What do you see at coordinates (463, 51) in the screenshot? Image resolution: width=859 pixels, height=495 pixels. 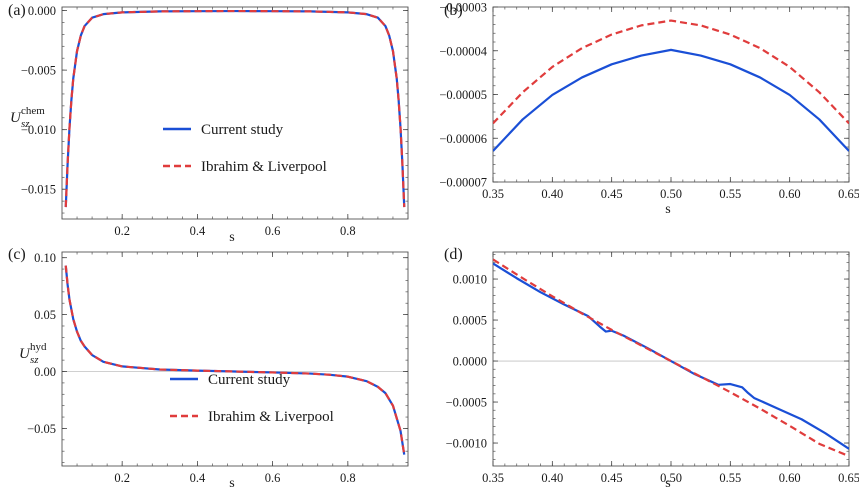 I see `y-tick-label: −0.00004` at bounding box center [463, 51].